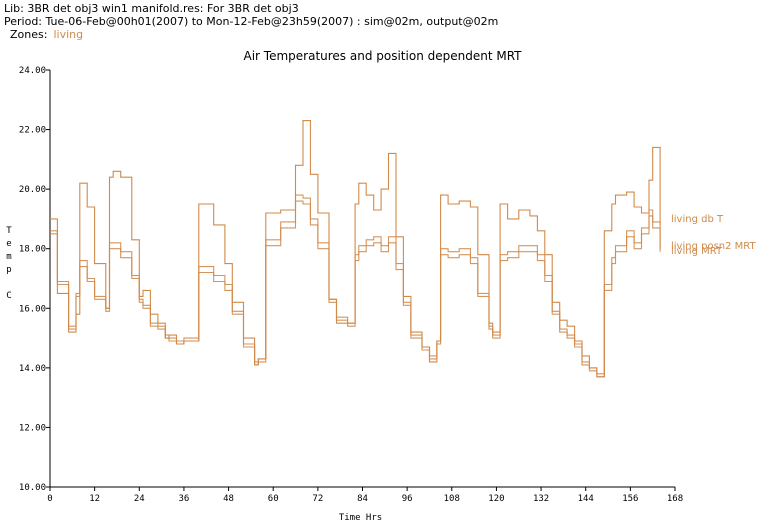  Describe the element at coordinates (139, 499) in the screenshot. I see `x-tick-label: 24` at that location.